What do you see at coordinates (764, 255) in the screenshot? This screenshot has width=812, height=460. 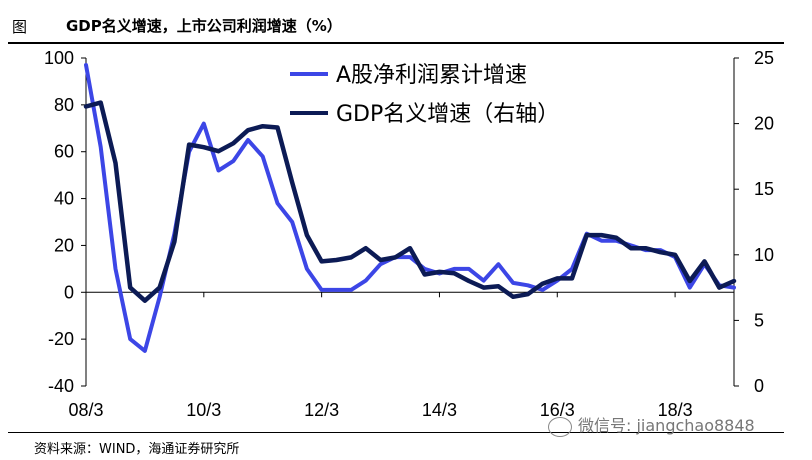 I see `right-y-tick-label: 10` at bounding box center [764, 255].